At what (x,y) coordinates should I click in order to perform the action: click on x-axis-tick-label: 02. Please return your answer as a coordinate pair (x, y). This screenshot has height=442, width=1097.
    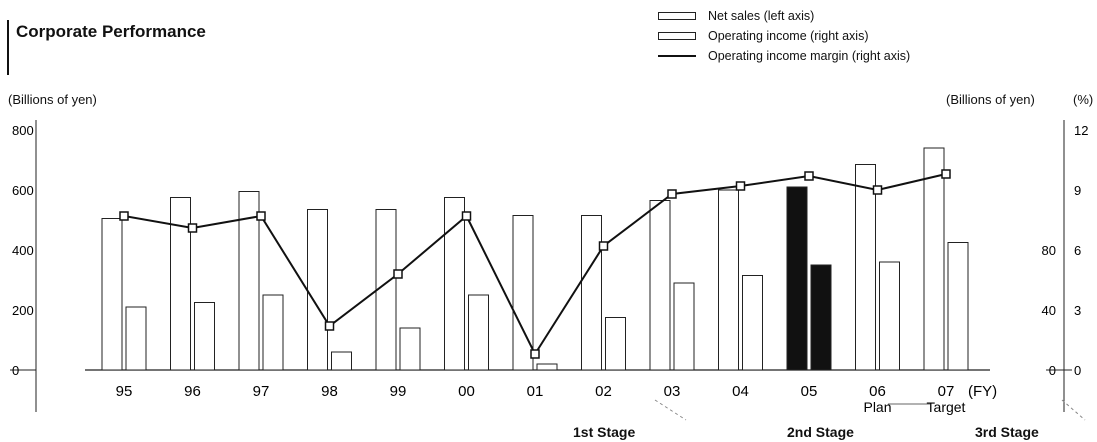
    Looking at the image, I should click on (603, 391).